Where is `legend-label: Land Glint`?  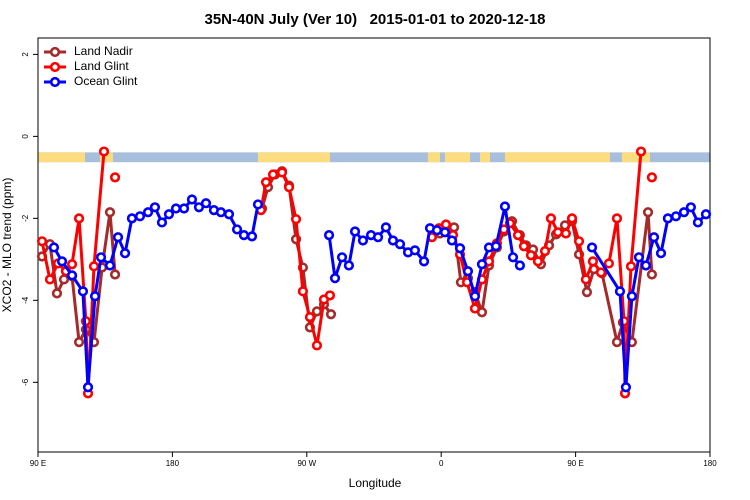 legend-label: Land Glint is located at coordinates (101, 66).